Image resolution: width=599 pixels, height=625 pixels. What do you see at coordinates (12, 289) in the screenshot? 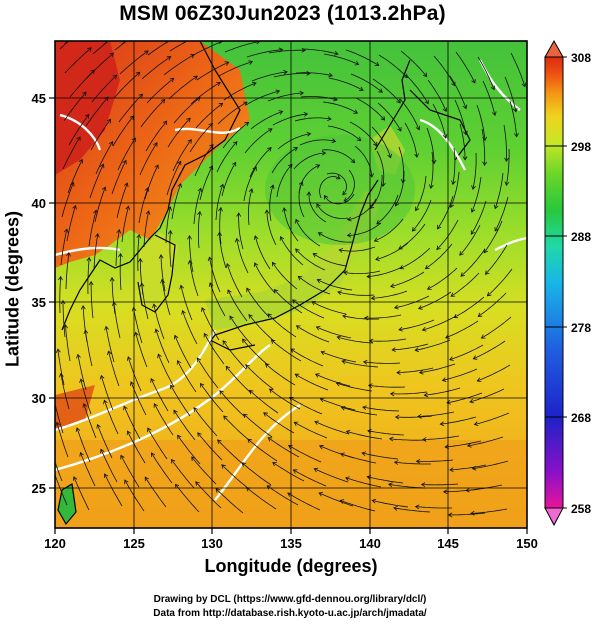
I see `y-axis-label: Latitude (degrees)` at bounding box center [12, 289].